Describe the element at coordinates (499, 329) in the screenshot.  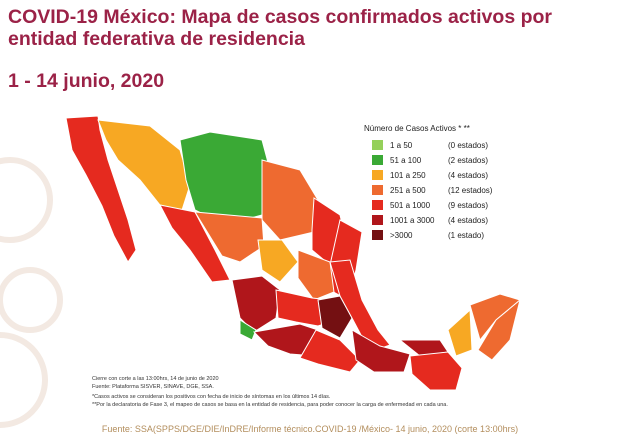
I see `quintana-roo` at that location.